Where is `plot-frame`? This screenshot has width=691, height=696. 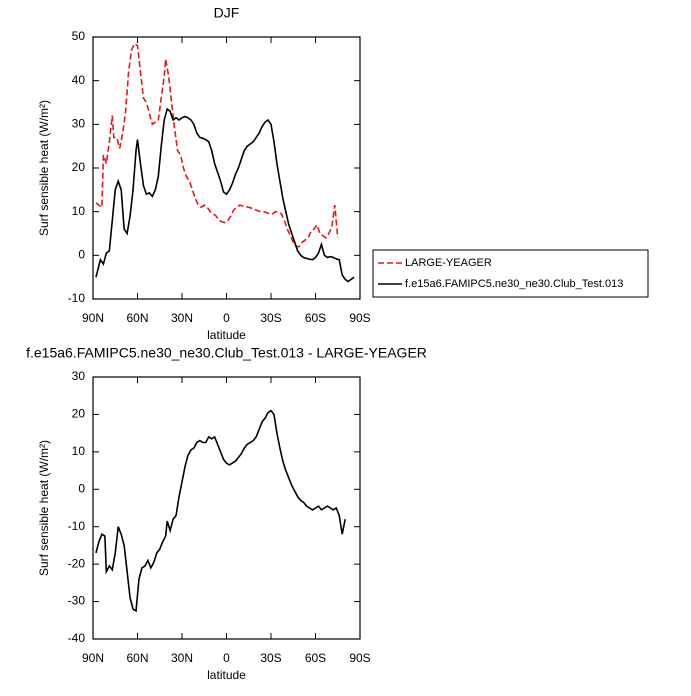 plot-frame is located at coordinates (226, 168).